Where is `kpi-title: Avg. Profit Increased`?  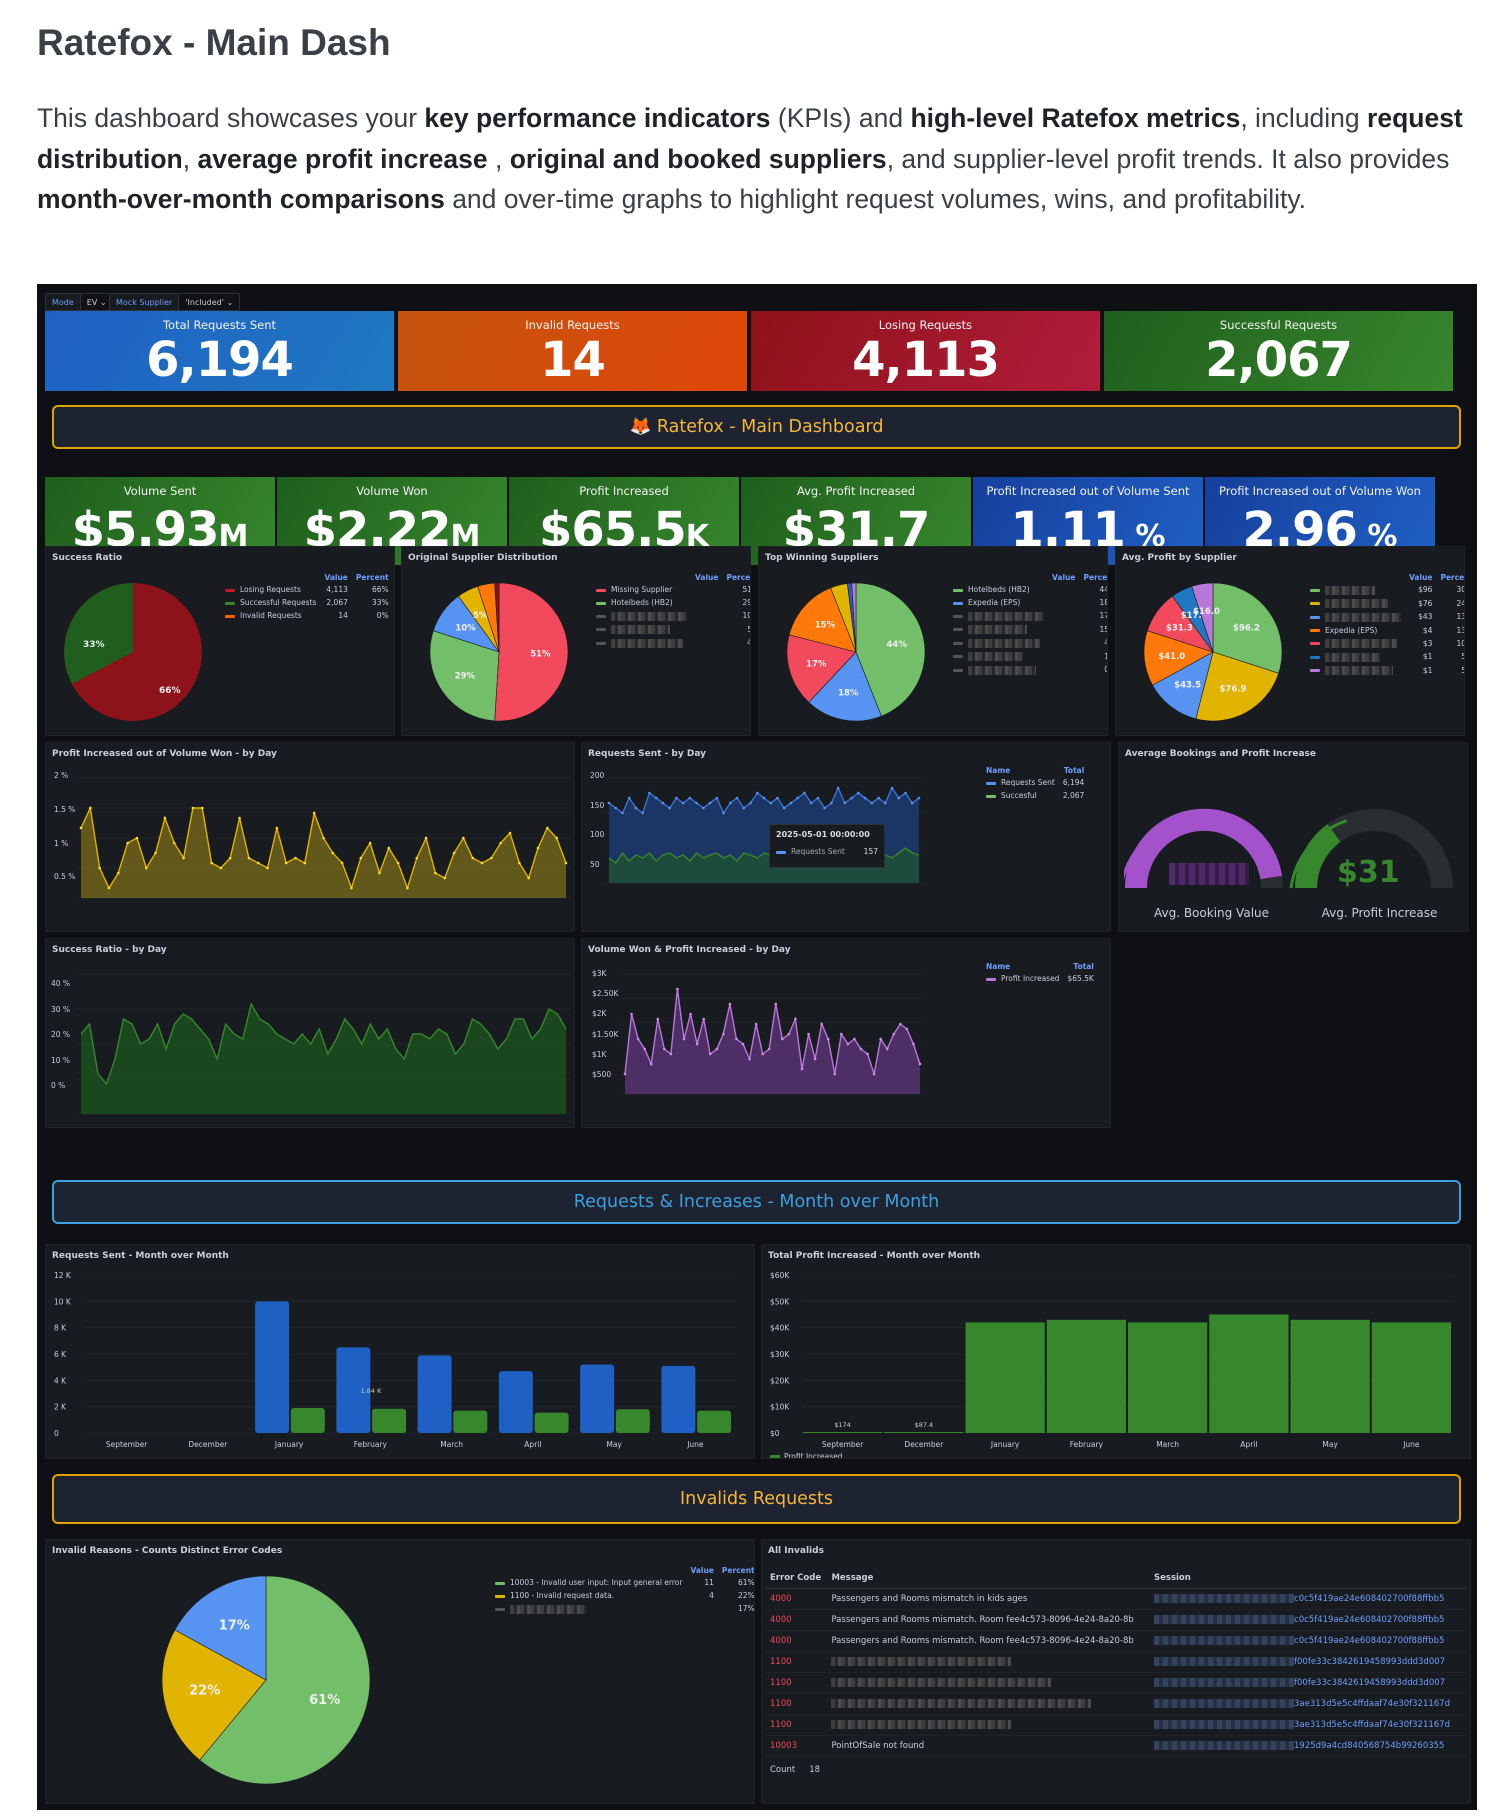
kpi-title: Avg. Profit Increased is located at coordinates (856, 491).